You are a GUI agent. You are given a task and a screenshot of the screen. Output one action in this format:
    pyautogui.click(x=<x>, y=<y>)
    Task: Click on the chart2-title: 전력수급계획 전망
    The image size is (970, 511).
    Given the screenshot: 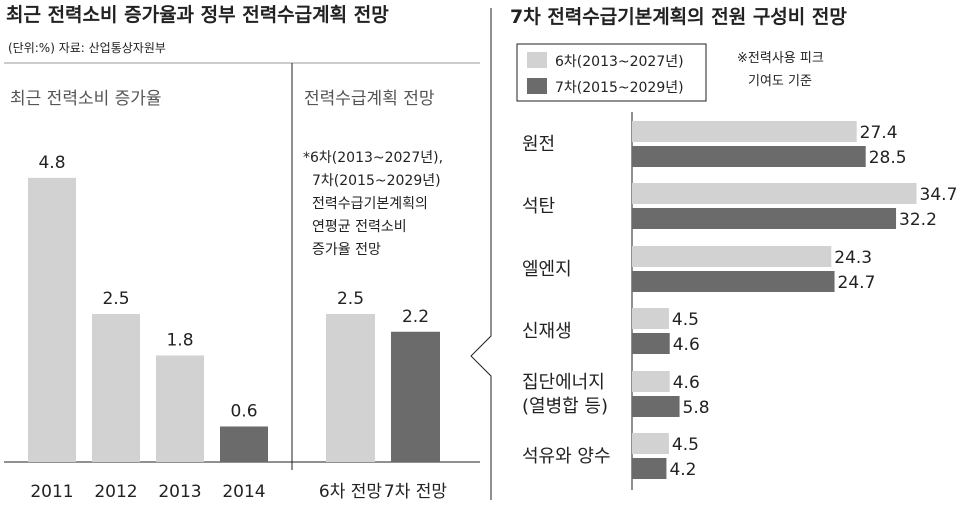 What is the action you would take?
    pyautogui.click(x=369, y=99)
    